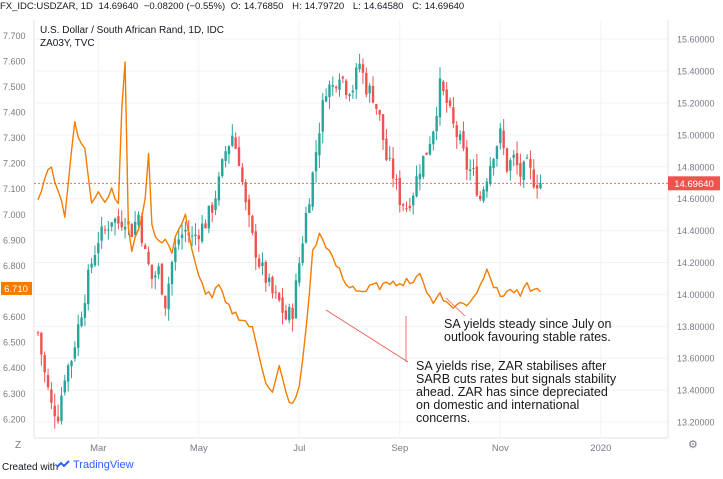 This screenshot has height=479, width=723. What do you see at coordinates (18, 445) in the screenshot?
I see `left-corner-icon: Z` at bounding box center [18, 445].